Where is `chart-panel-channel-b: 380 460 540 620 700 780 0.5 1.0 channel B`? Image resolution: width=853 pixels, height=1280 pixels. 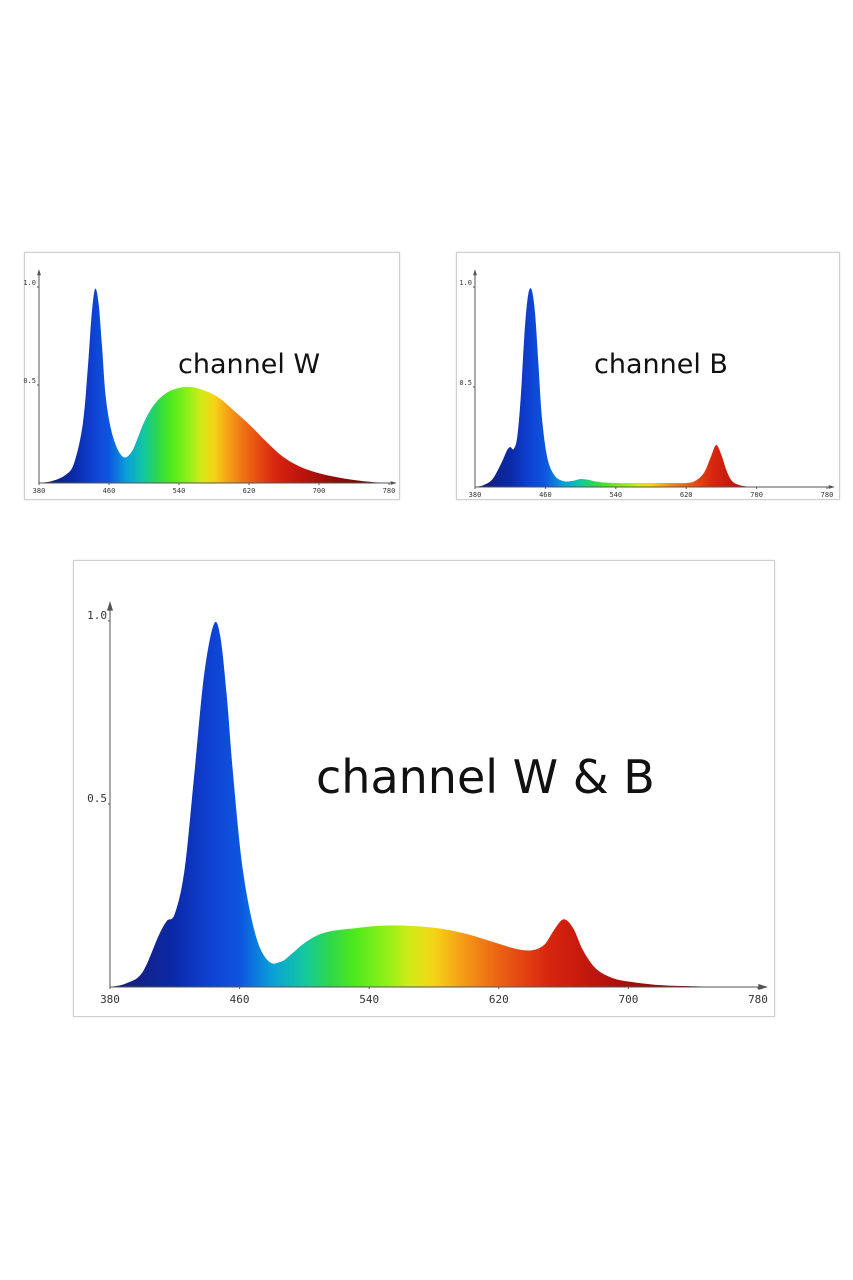 chart-panel-channel-b: 380 460 540 620 700 780 0.5 1.0 channel B is located at coordinates (648, 376).